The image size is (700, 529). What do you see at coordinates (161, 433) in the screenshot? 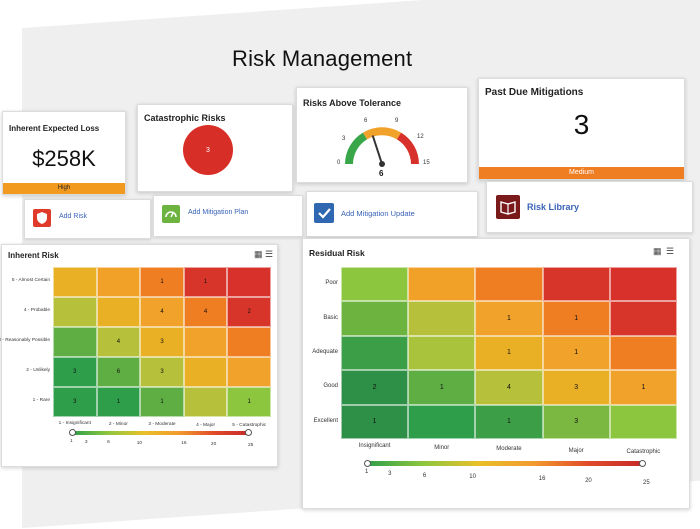
I see `inherent-legend-bar` at bounding box center [161, 433].